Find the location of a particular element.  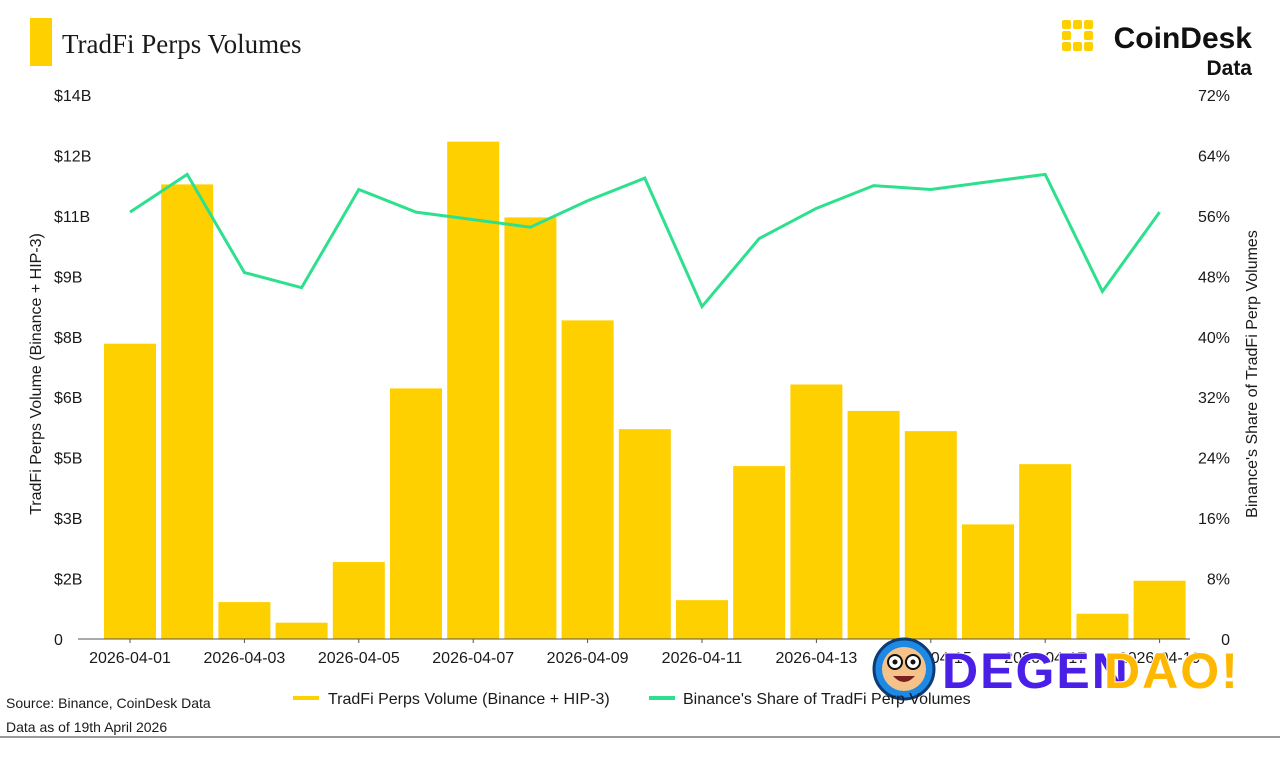

x-tick-label: 2026-04-13 is located at coordinates (816, 658).